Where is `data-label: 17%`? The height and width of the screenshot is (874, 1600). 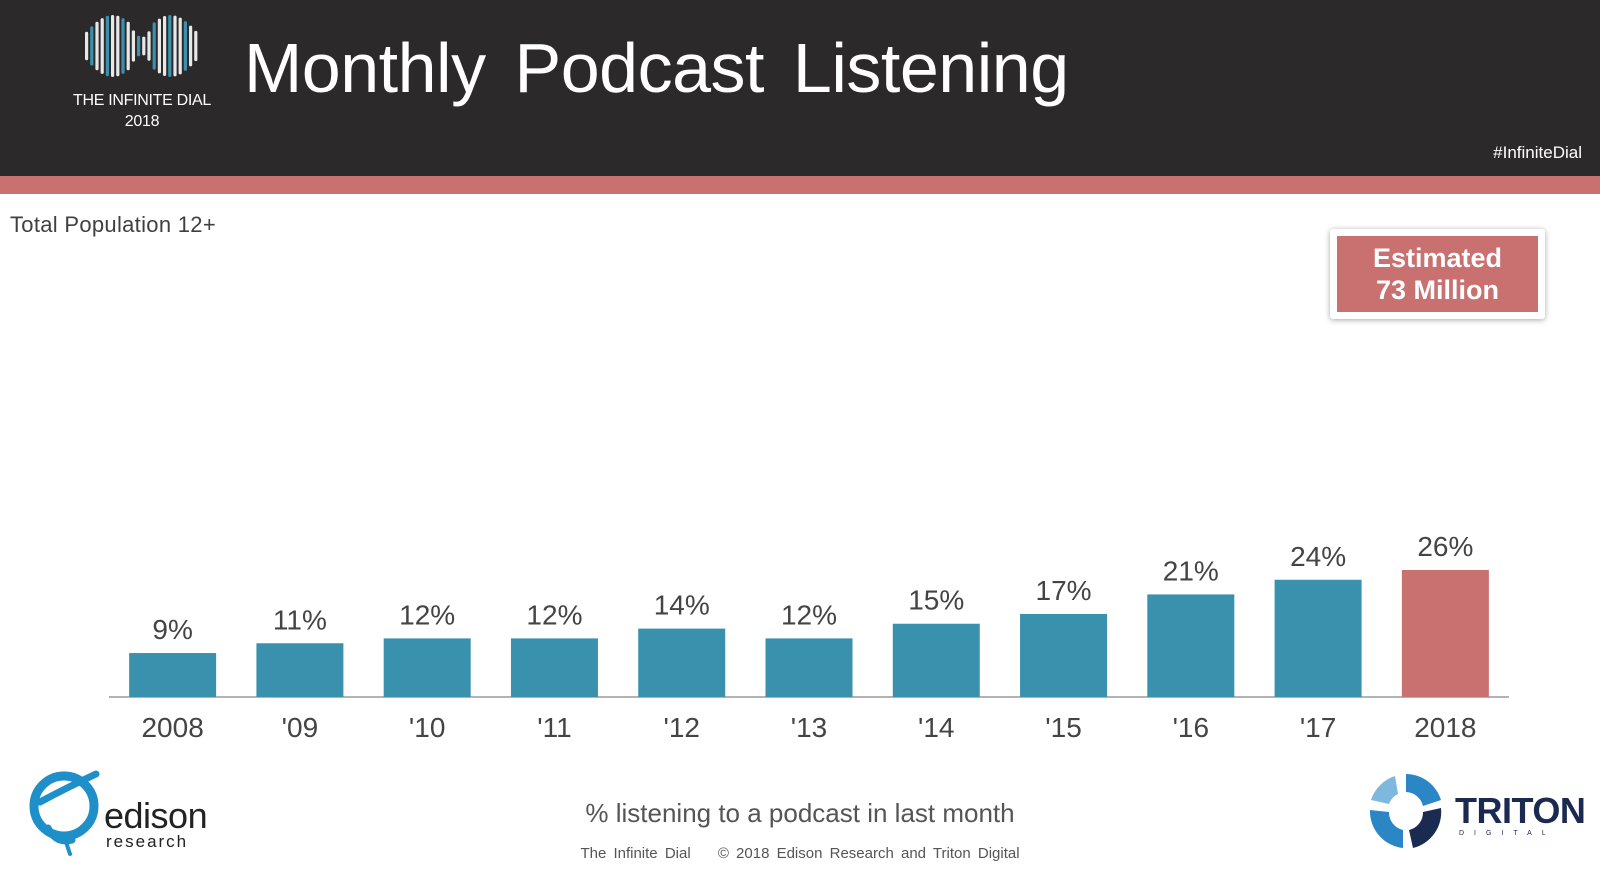 data-label: 17% is located at coordinates (1064, 590).